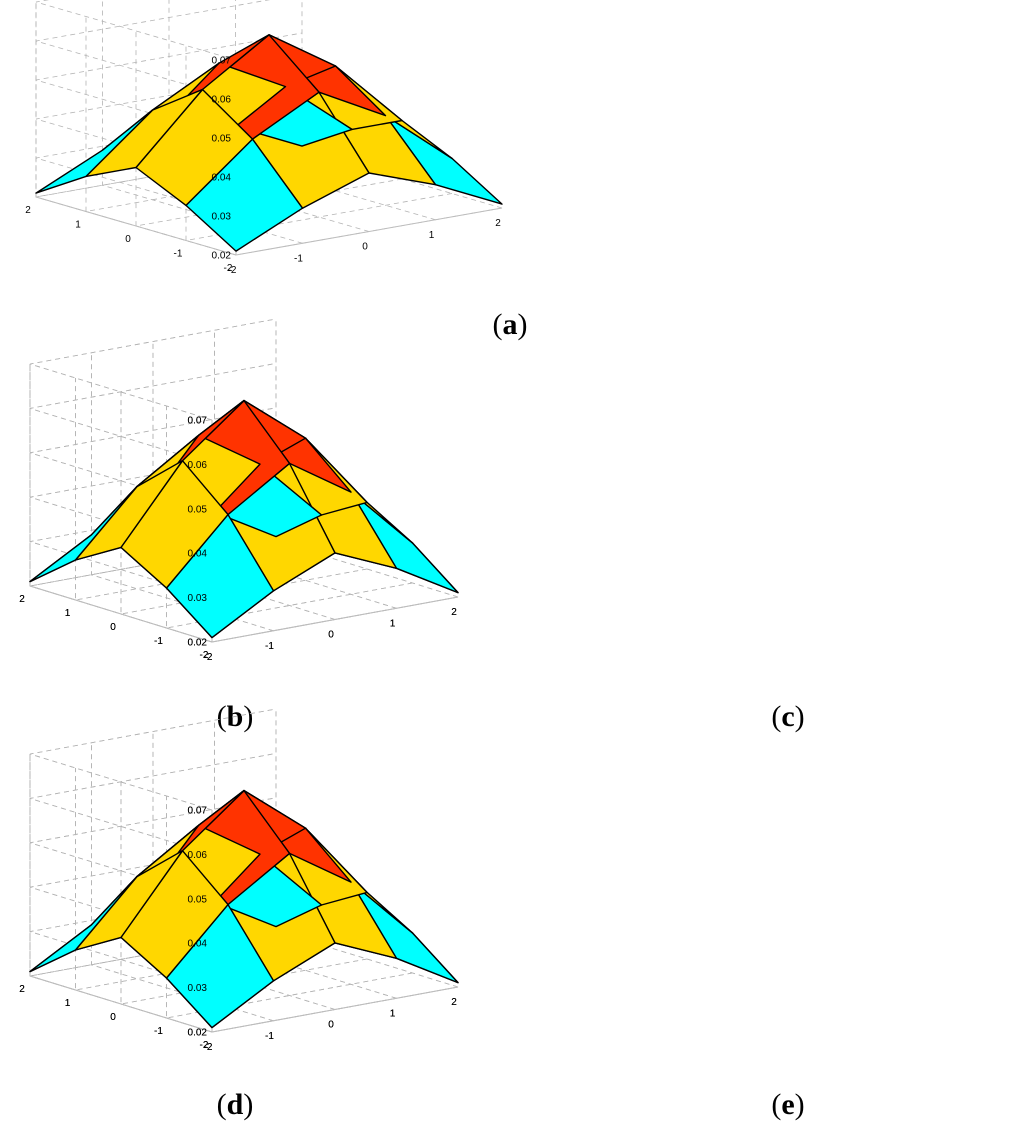  What do you see at coordinates (788, 716) in the screenshot?
I see `caption-c: (c)` at bounding box center [788, 716].